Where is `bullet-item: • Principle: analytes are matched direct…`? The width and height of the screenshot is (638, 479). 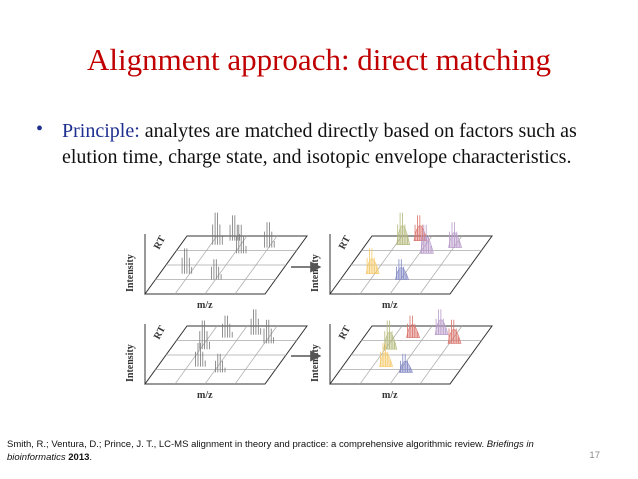
bullet-item: • Principle: analytes are matched direct… is located at coordinates (316, 144).